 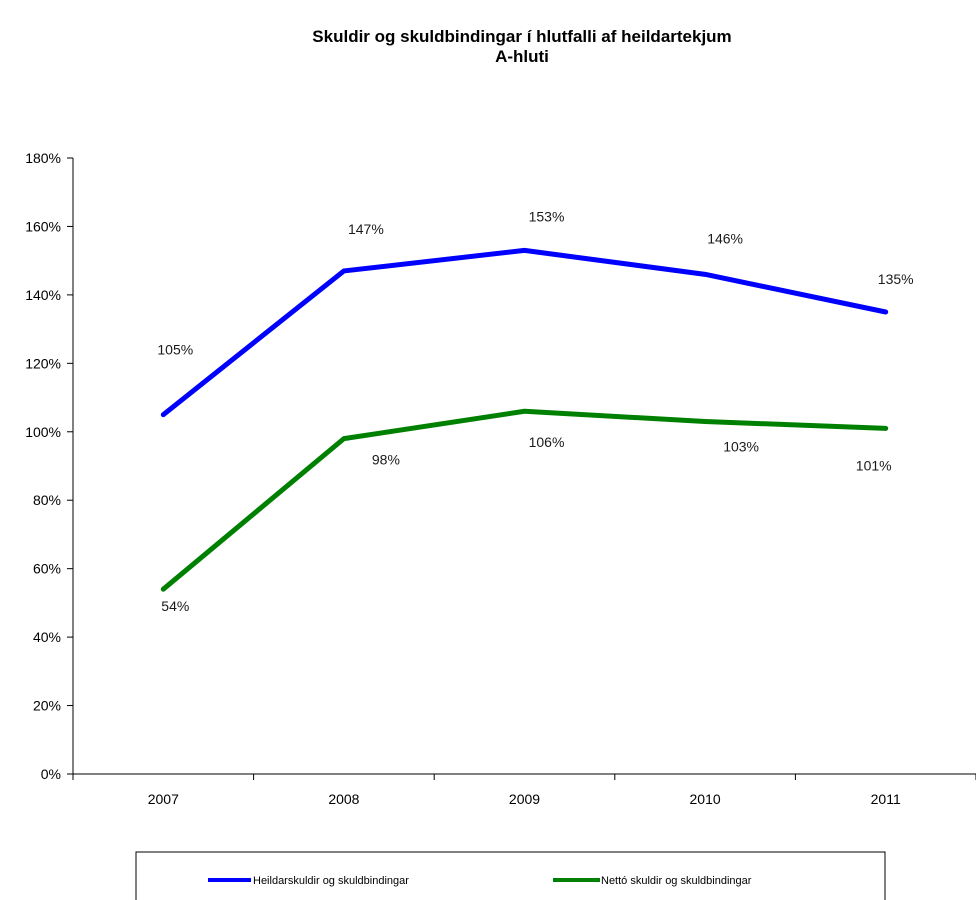 I want to click on data-label: 105%, so click(x=175, y=350).